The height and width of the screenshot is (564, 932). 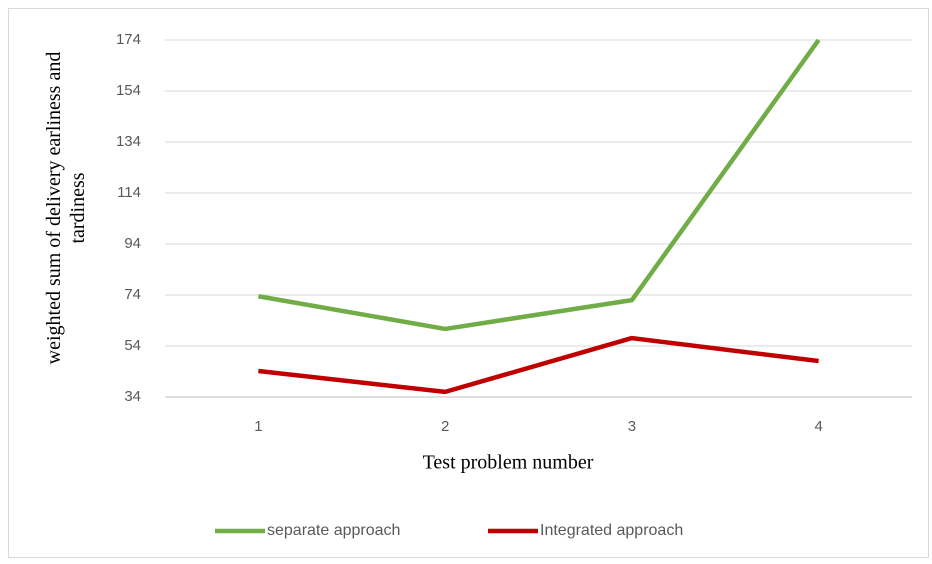 I want to click on x-tick-label: 2, so click(x=445, y=426).